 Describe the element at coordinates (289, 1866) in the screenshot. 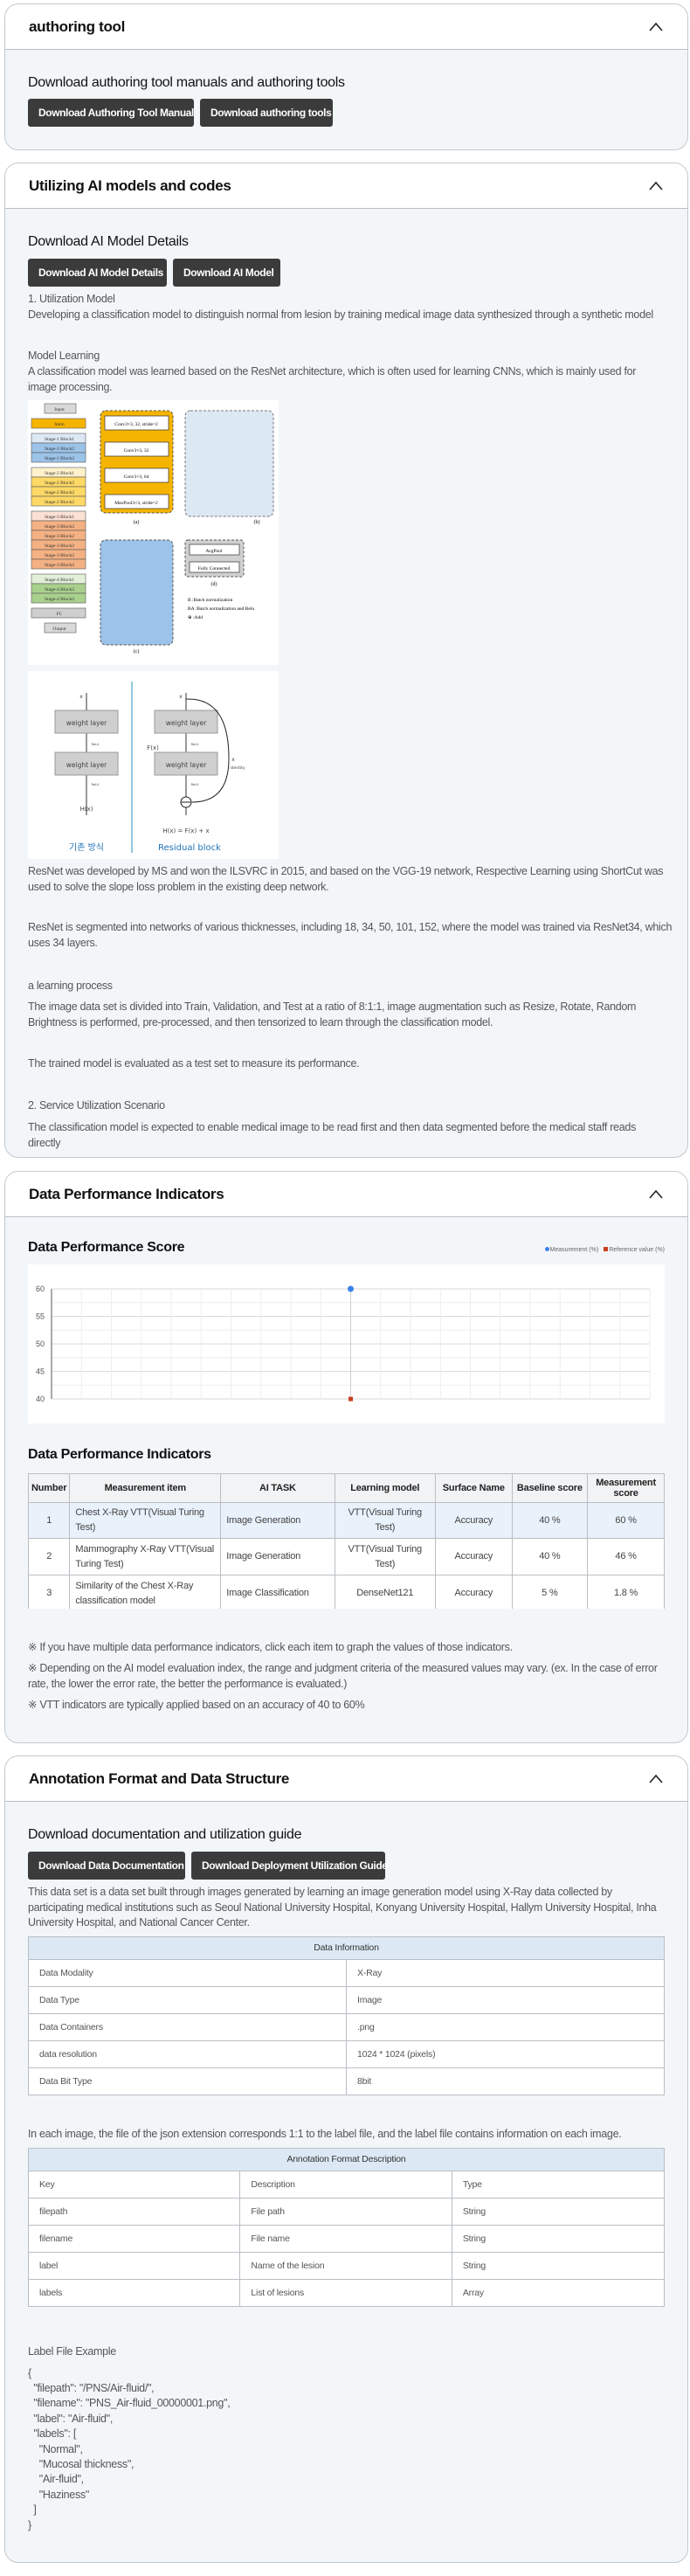

I see `download-guide-button: Download Deployment Utilization Guide` at that location.